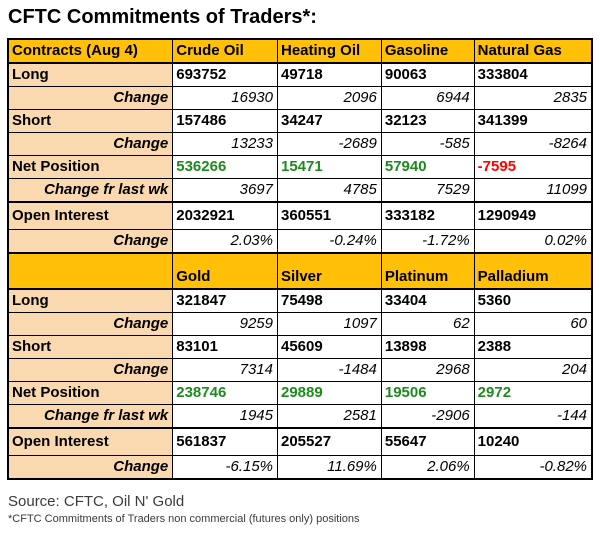 The image size is (600, 538). I want to click on table-cell: 11.69%, so click(329, 467).